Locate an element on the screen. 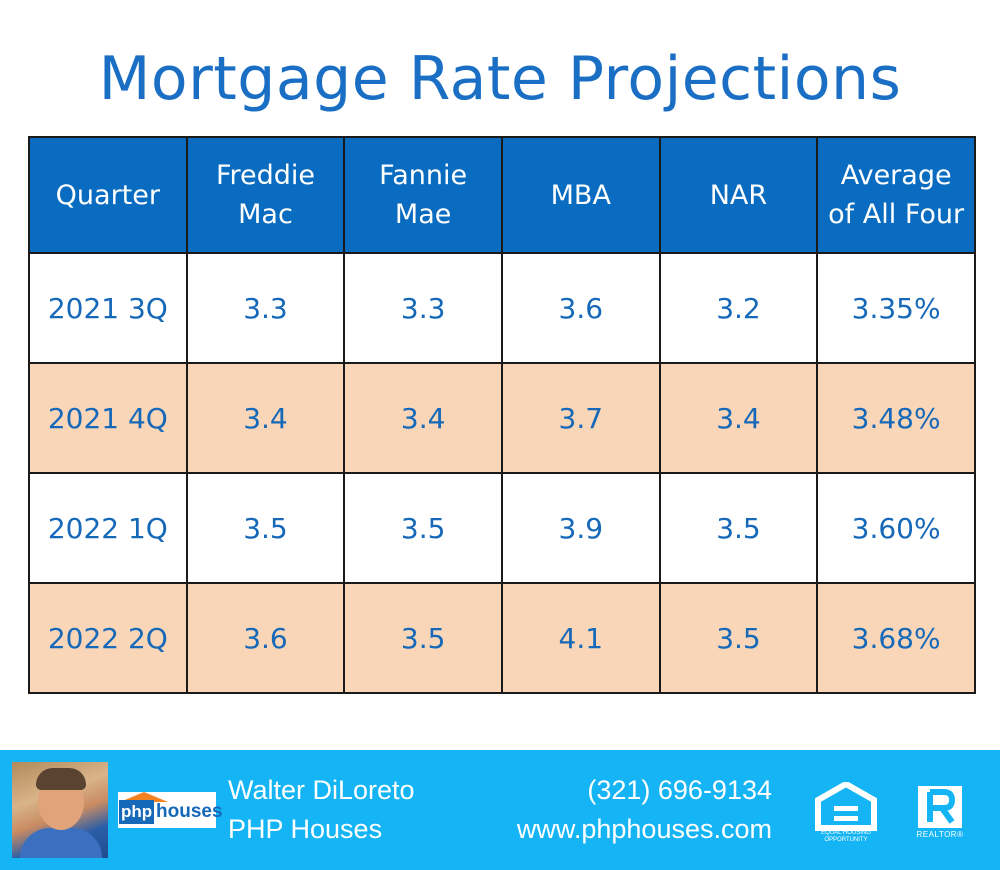  cell-quarter: 2022 1Q is located at coordinates (108, 528).